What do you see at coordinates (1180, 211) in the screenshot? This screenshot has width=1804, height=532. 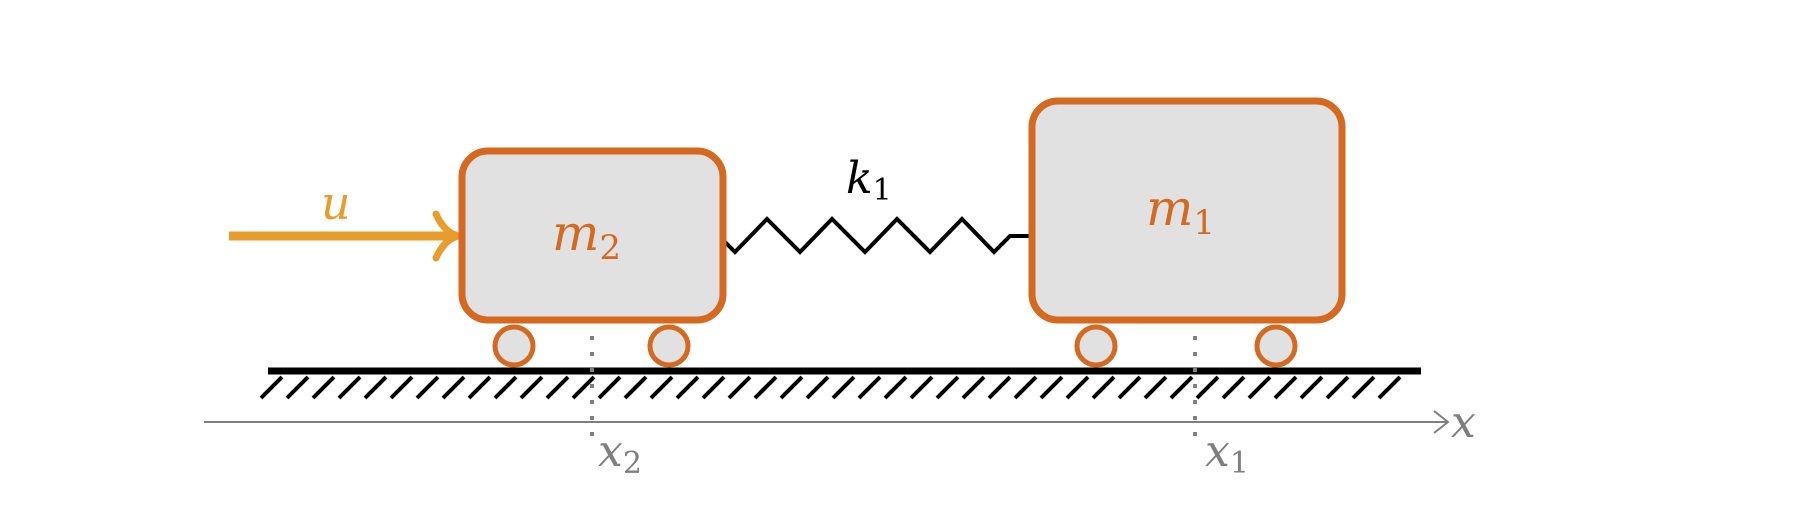 I see `mass-right-label: m1` at bounding box center [1180, 211].